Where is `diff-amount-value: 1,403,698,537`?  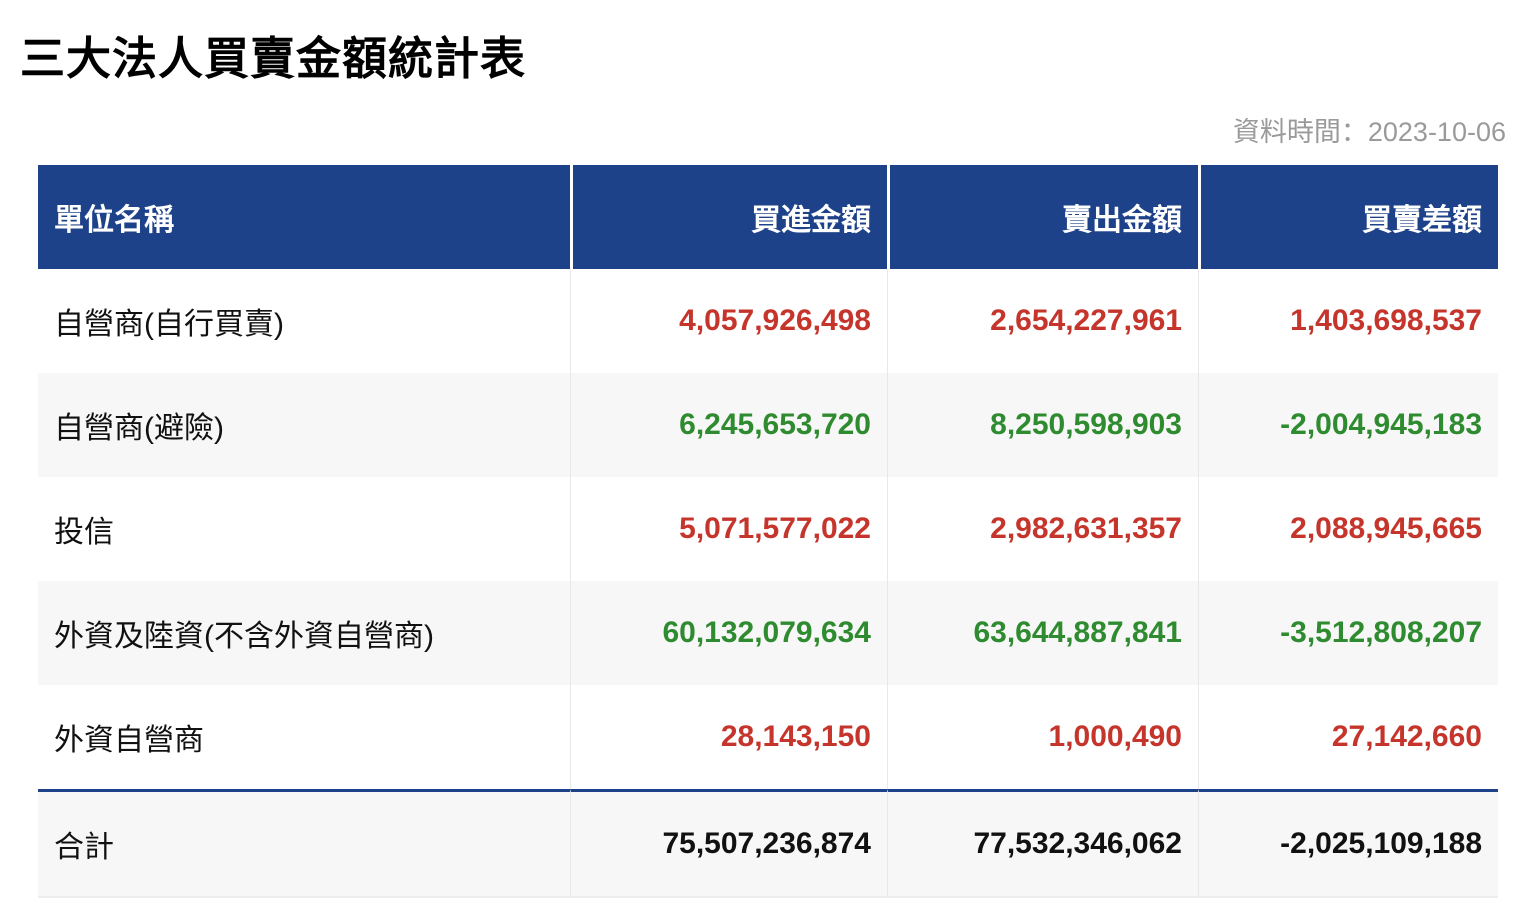 diff-amount-value: 1,403,698,537 is located at coordinates (1348, 321).